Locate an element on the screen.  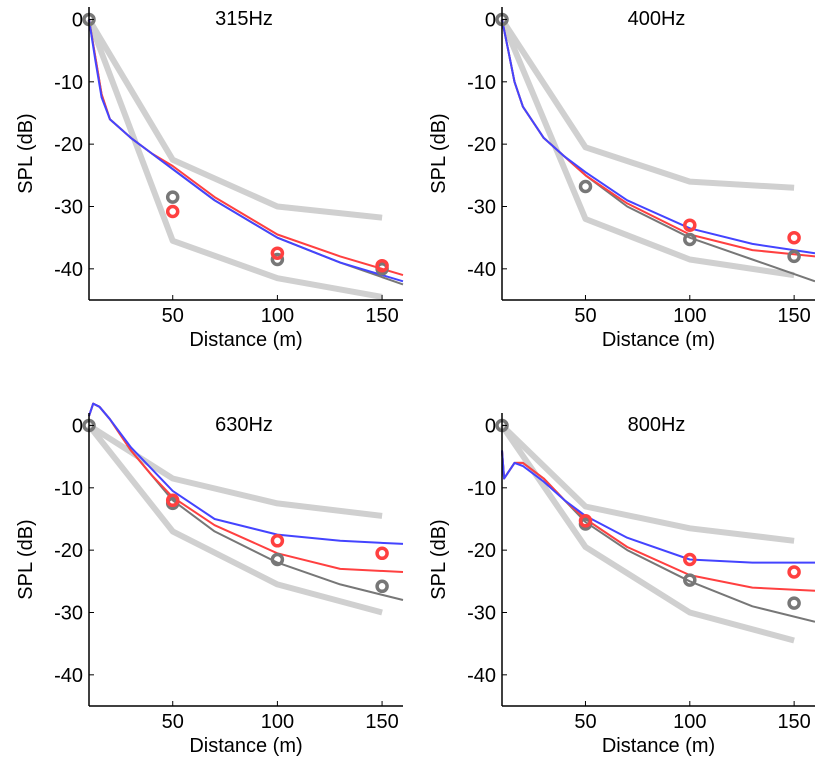
chart-title: 800Hz is located at coordinates (657, 425).